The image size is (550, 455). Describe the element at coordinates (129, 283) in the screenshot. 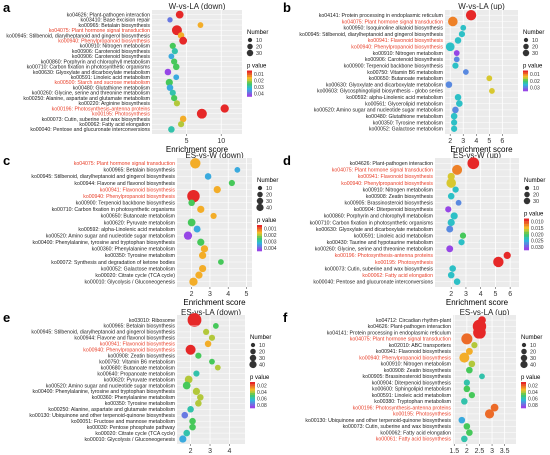

I see `term-label: ko00010: Glycolysis / Gluconeogenesis` at that location.